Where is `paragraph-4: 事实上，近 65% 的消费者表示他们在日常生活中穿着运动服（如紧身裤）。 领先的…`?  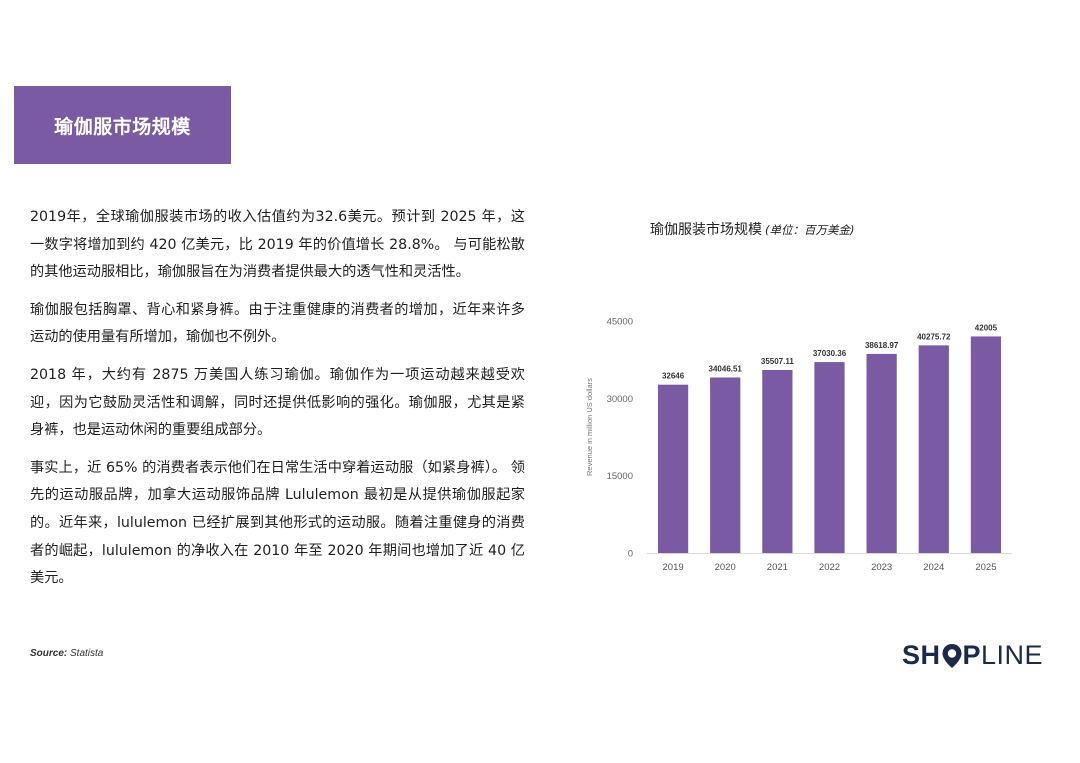
paragraph-4: 事实上，近 65% 的消费者表示他们在日常生活中穿着运动服（如紧身裤）。 领先的… is located at coordinates (277, 523).